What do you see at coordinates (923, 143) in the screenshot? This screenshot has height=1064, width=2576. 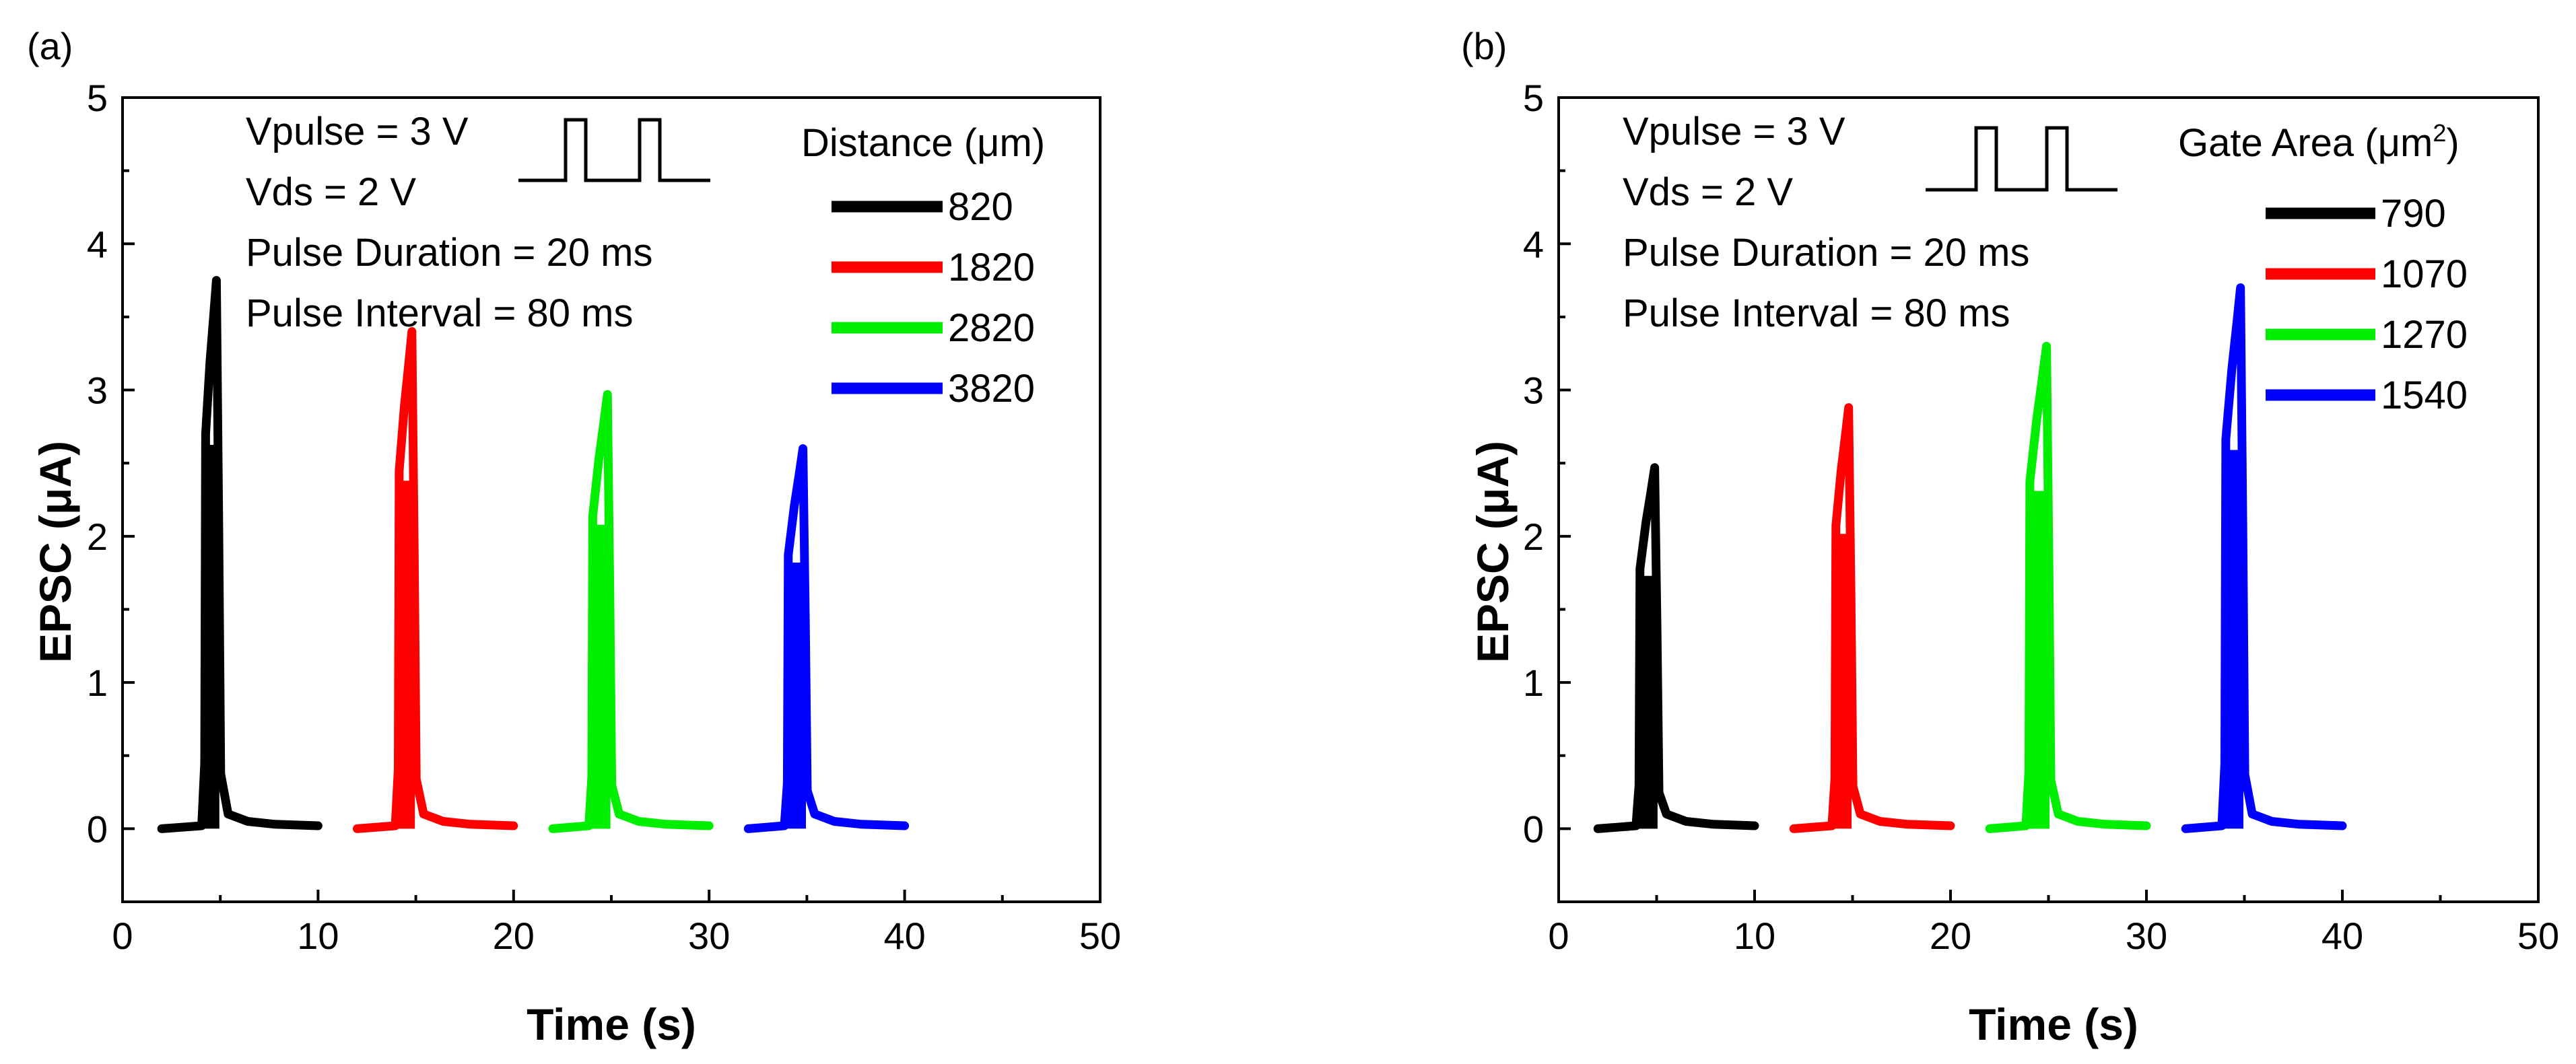 I see `legend-title: Distance (μm)` at bounding box center [923, 143].